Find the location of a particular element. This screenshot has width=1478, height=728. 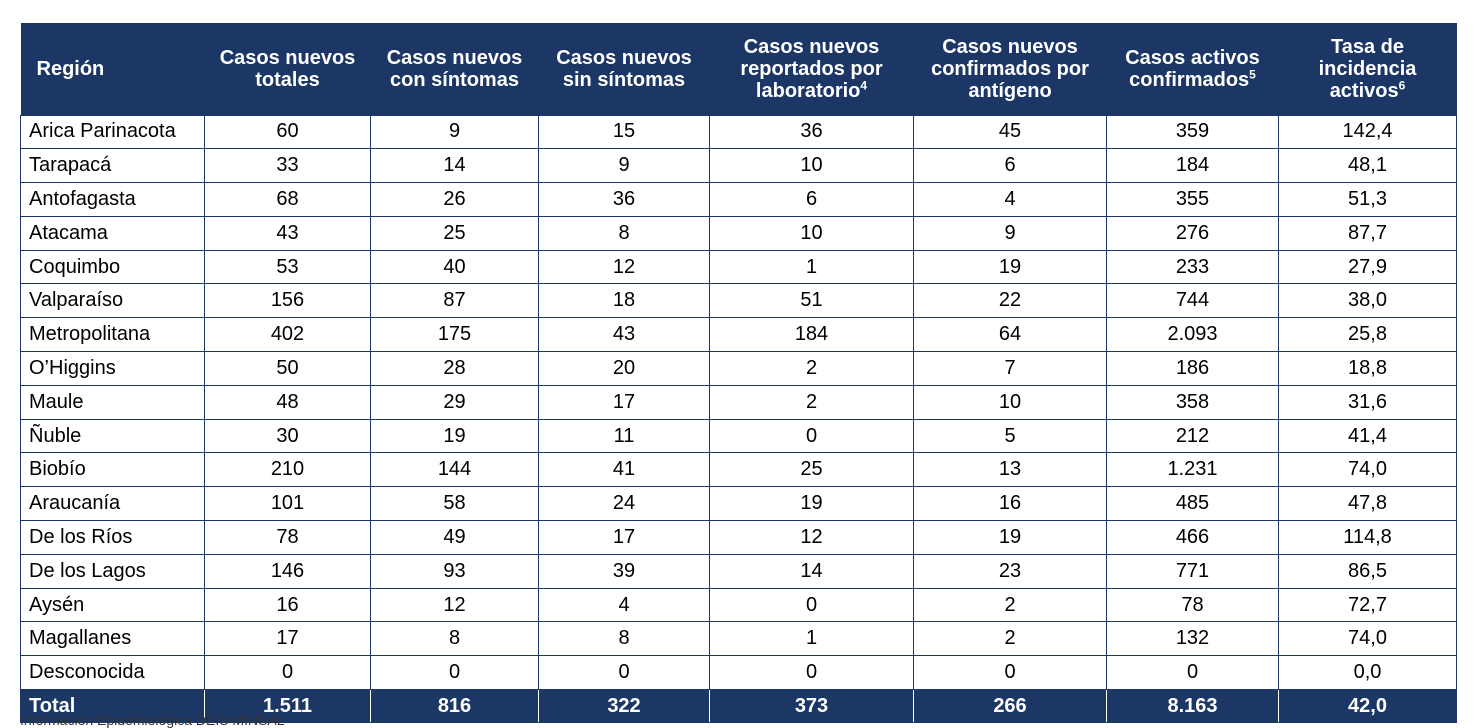

value-cell-active-cases-confirmed: 0 is located at coordinates (1192, 673).